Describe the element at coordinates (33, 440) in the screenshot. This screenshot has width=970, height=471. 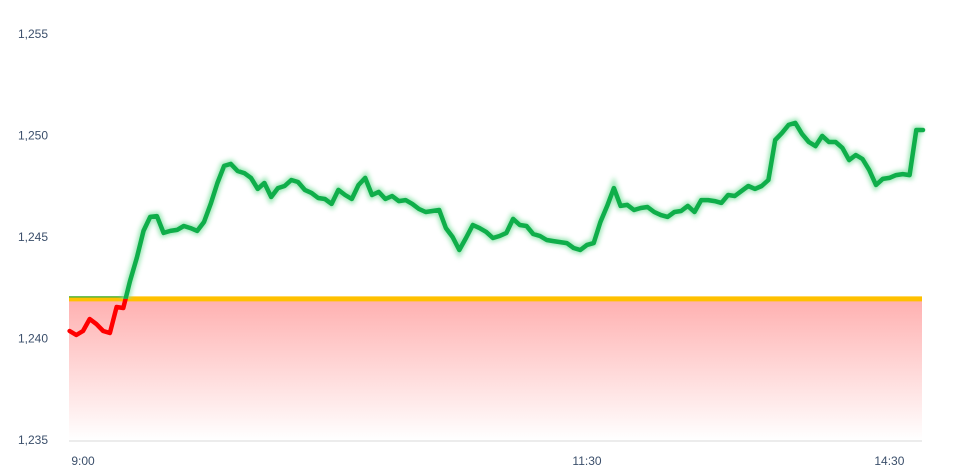
I see `y-tick-label: 1,235` at that location.